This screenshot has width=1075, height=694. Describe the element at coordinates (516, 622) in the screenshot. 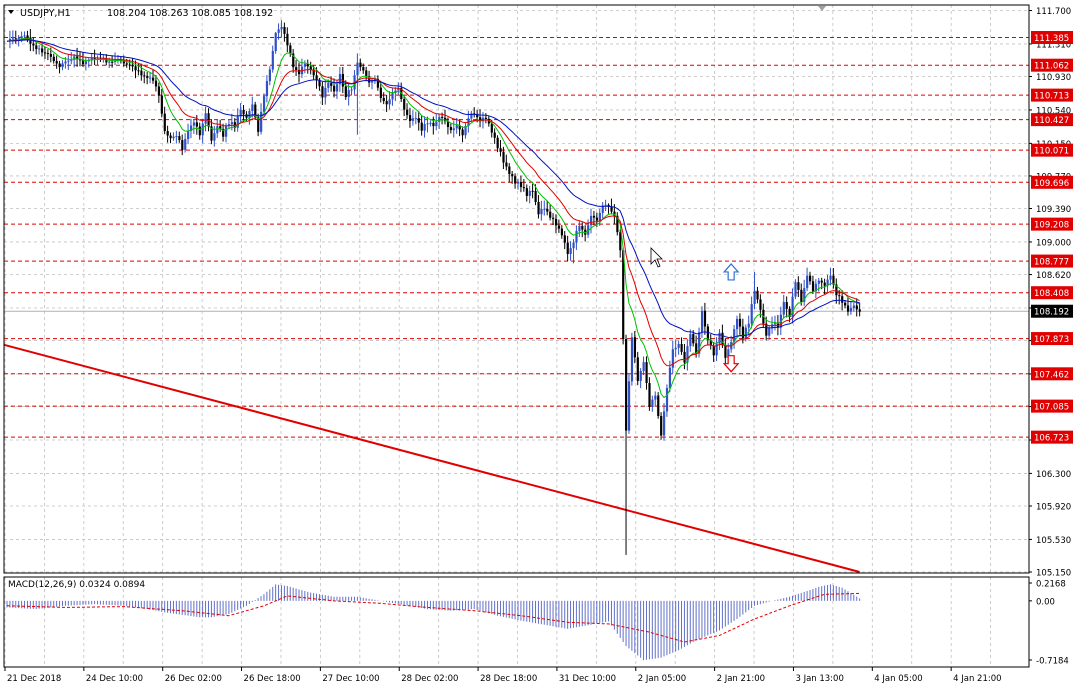

I see `macd-panel-frame` at that location.